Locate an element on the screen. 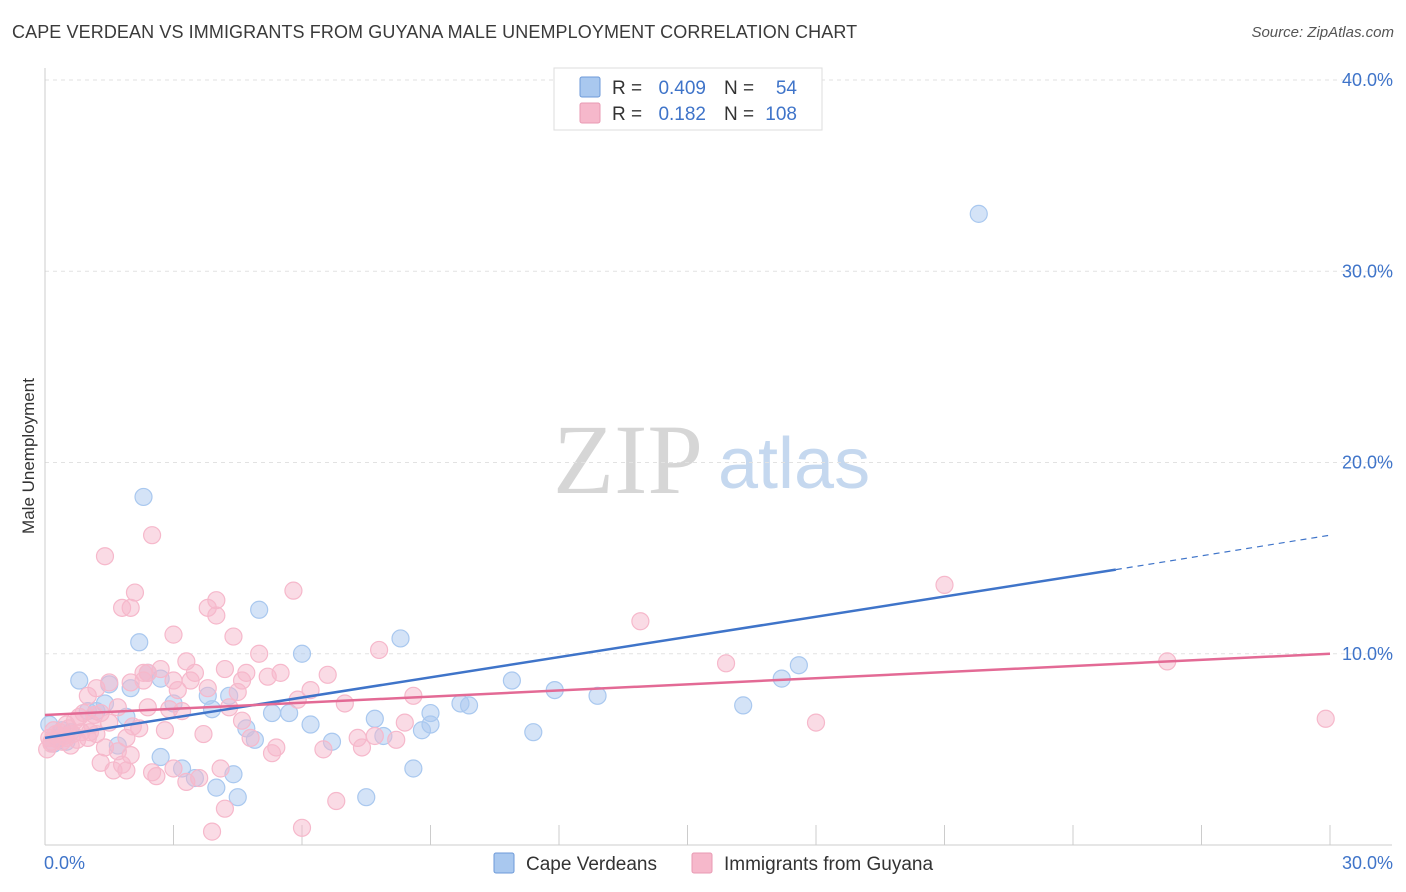 The width and height of the screenshot is (1406, 892). x-tick-label: 0.0% is located at coordinates (64, 863).